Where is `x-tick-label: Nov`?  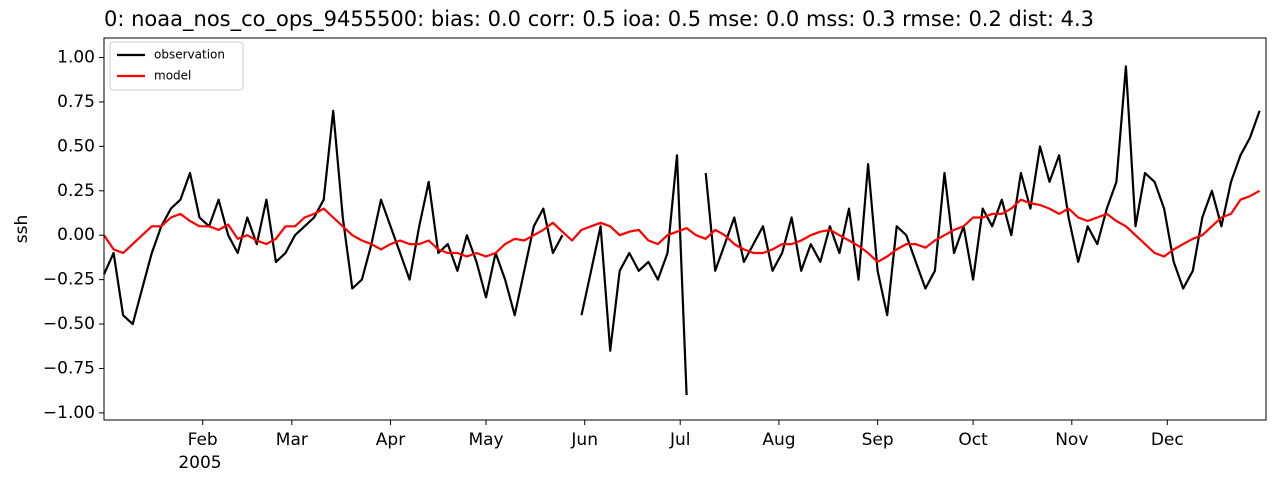
x-tick-label: Nov is located at coordinates (1071, 440).